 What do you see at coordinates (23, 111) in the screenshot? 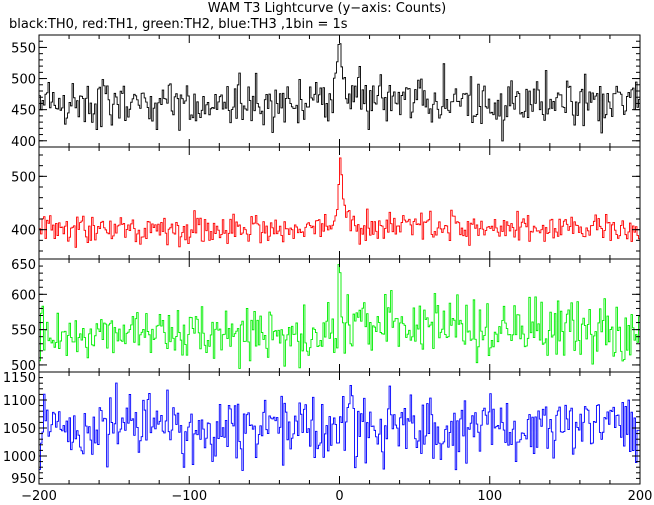
I see `y-tick-label: 450` at bounding box center [23, 111].